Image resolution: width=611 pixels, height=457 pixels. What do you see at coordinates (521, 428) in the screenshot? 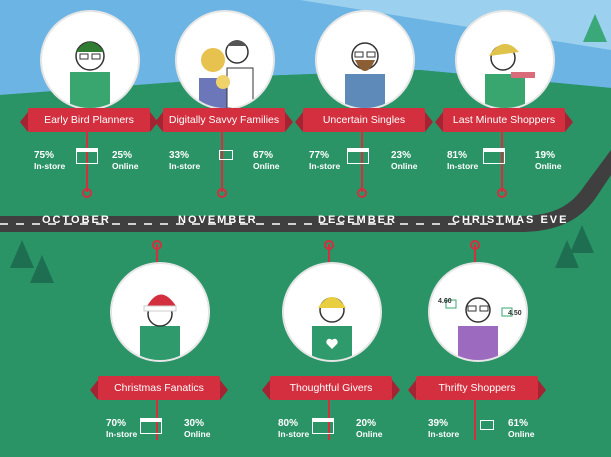
I see `online-stat: 61% Online` at bounding box center [521, 428].